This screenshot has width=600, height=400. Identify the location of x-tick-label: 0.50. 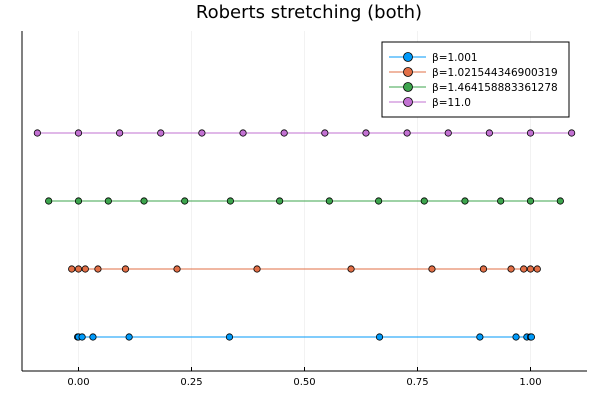
(304, 382).